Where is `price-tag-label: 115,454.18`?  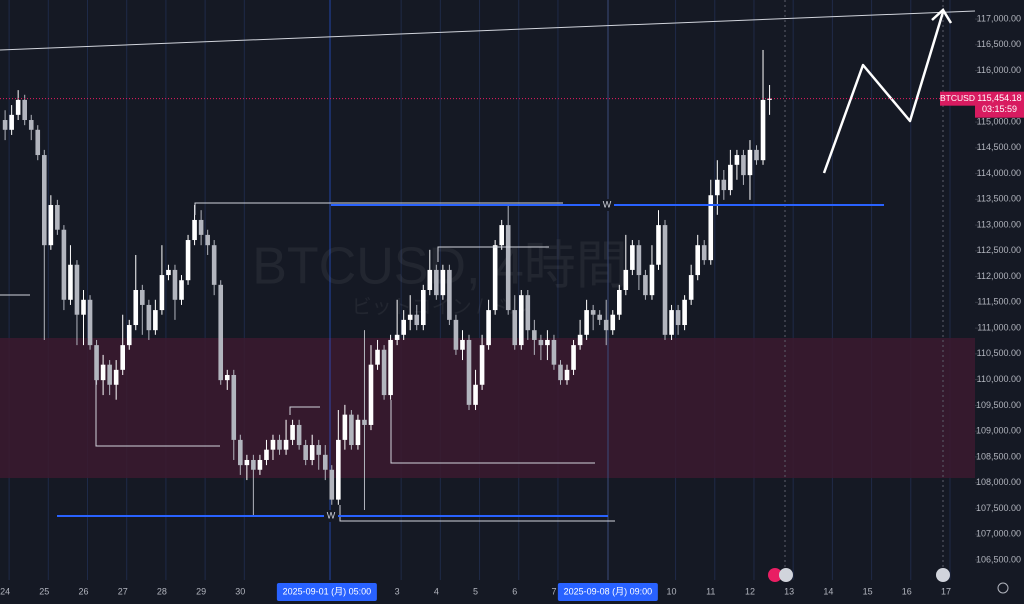 price-tag-label: 115,454.18 is located at coordinates (999, 98).